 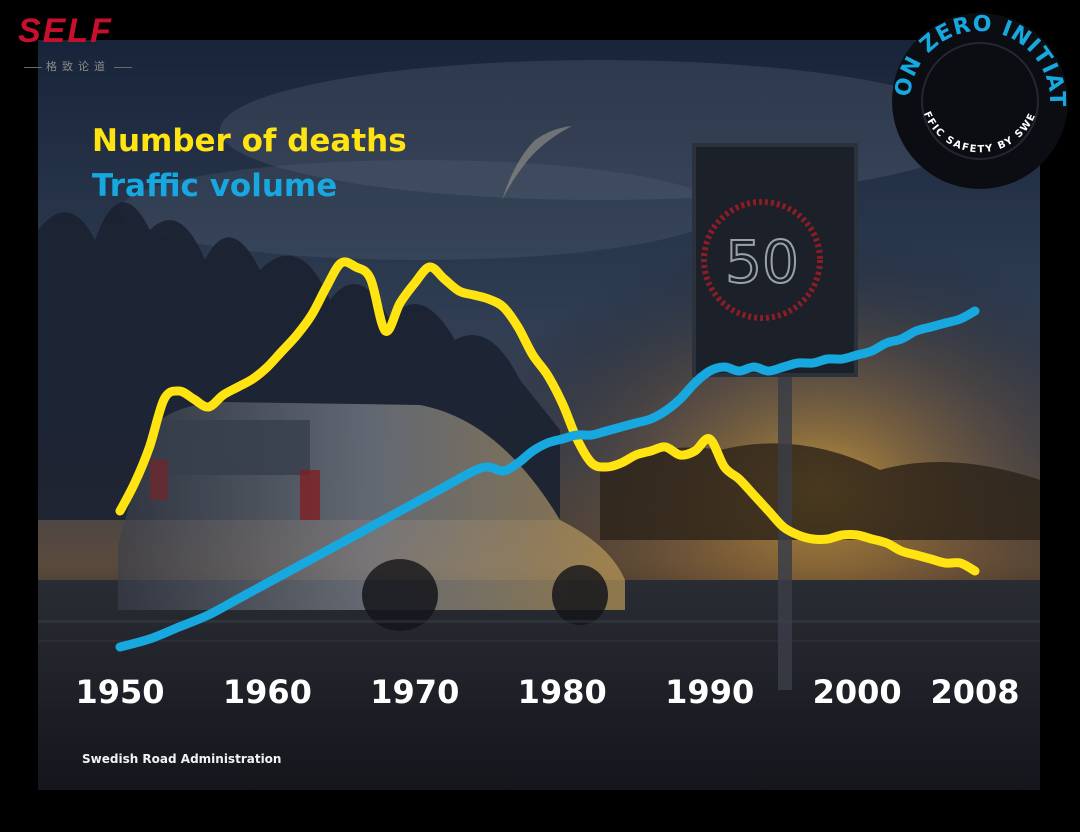 What do you see at coordinates (371, 516) in the screenshot?
I see `car` at bounding box center [371, 516].